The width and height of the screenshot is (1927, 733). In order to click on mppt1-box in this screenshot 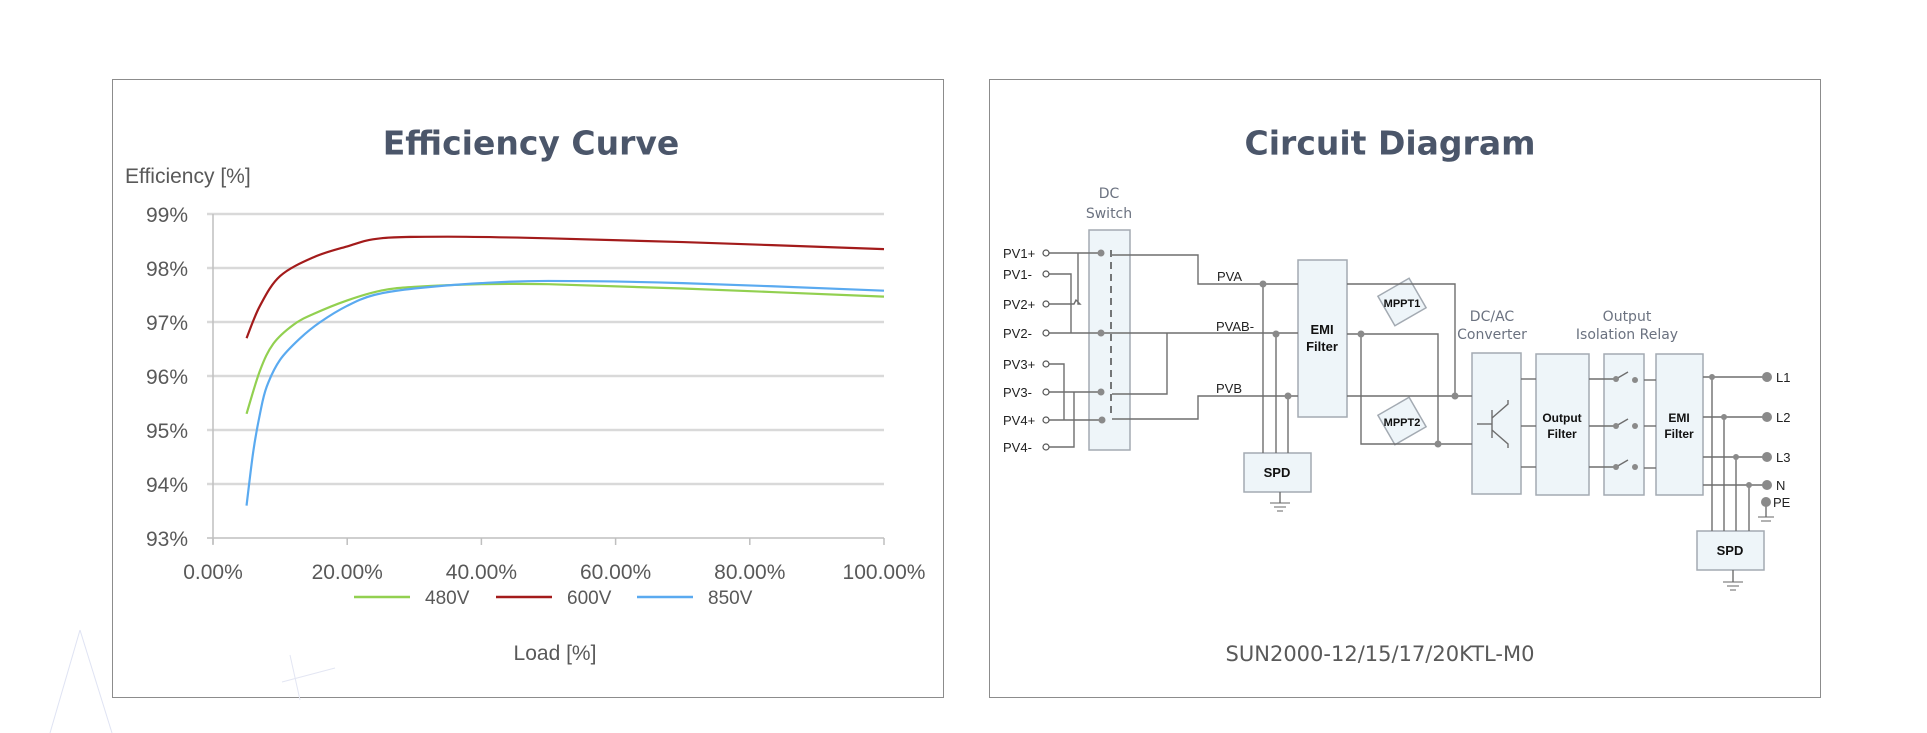, I will do `click(1402, 302)`.